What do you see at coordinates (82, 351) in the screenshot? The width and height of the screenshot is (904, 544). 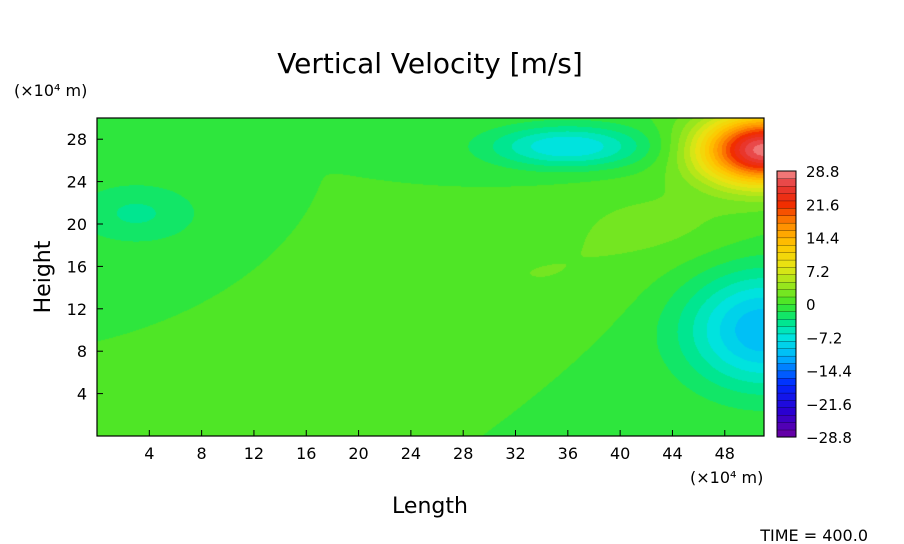 I see `y-tick-label: 8` at bounding box center [82, 351].